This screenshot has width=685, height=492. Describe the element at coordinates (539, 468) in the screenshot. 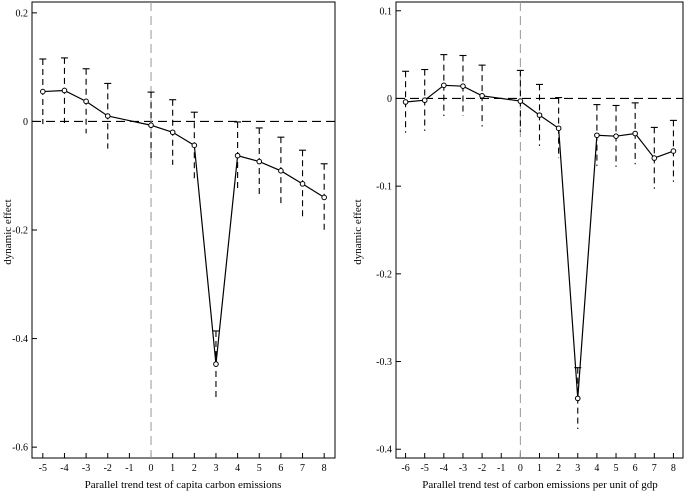

I see `right-x-tick-label: 1` at that location.